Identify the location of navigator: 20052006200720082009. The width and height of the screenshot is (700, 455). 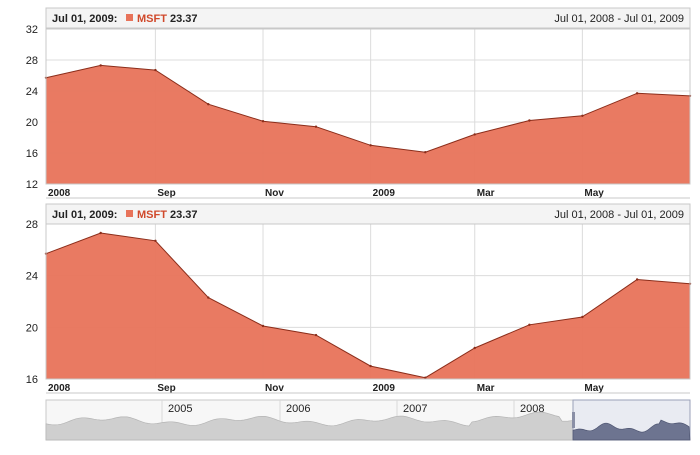
(368, 420).